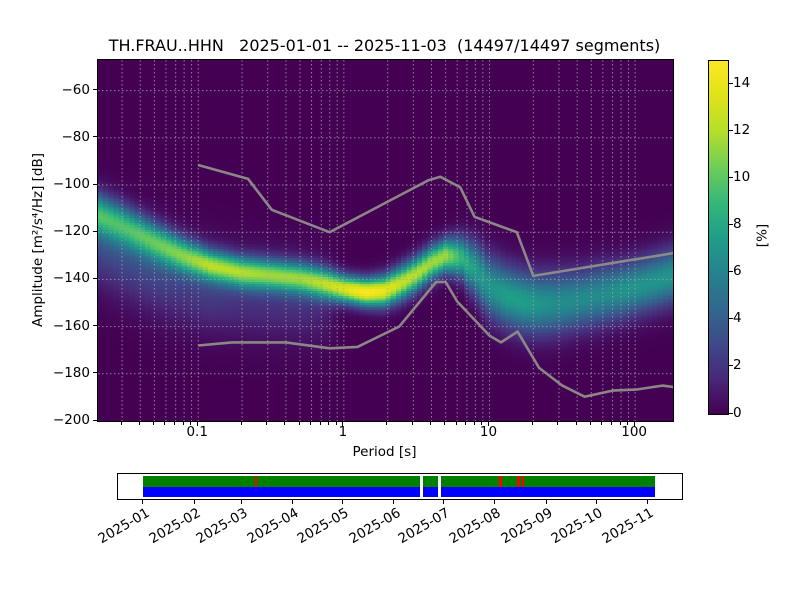  I want to click on y-tick-label: −180, so click(71, 372).